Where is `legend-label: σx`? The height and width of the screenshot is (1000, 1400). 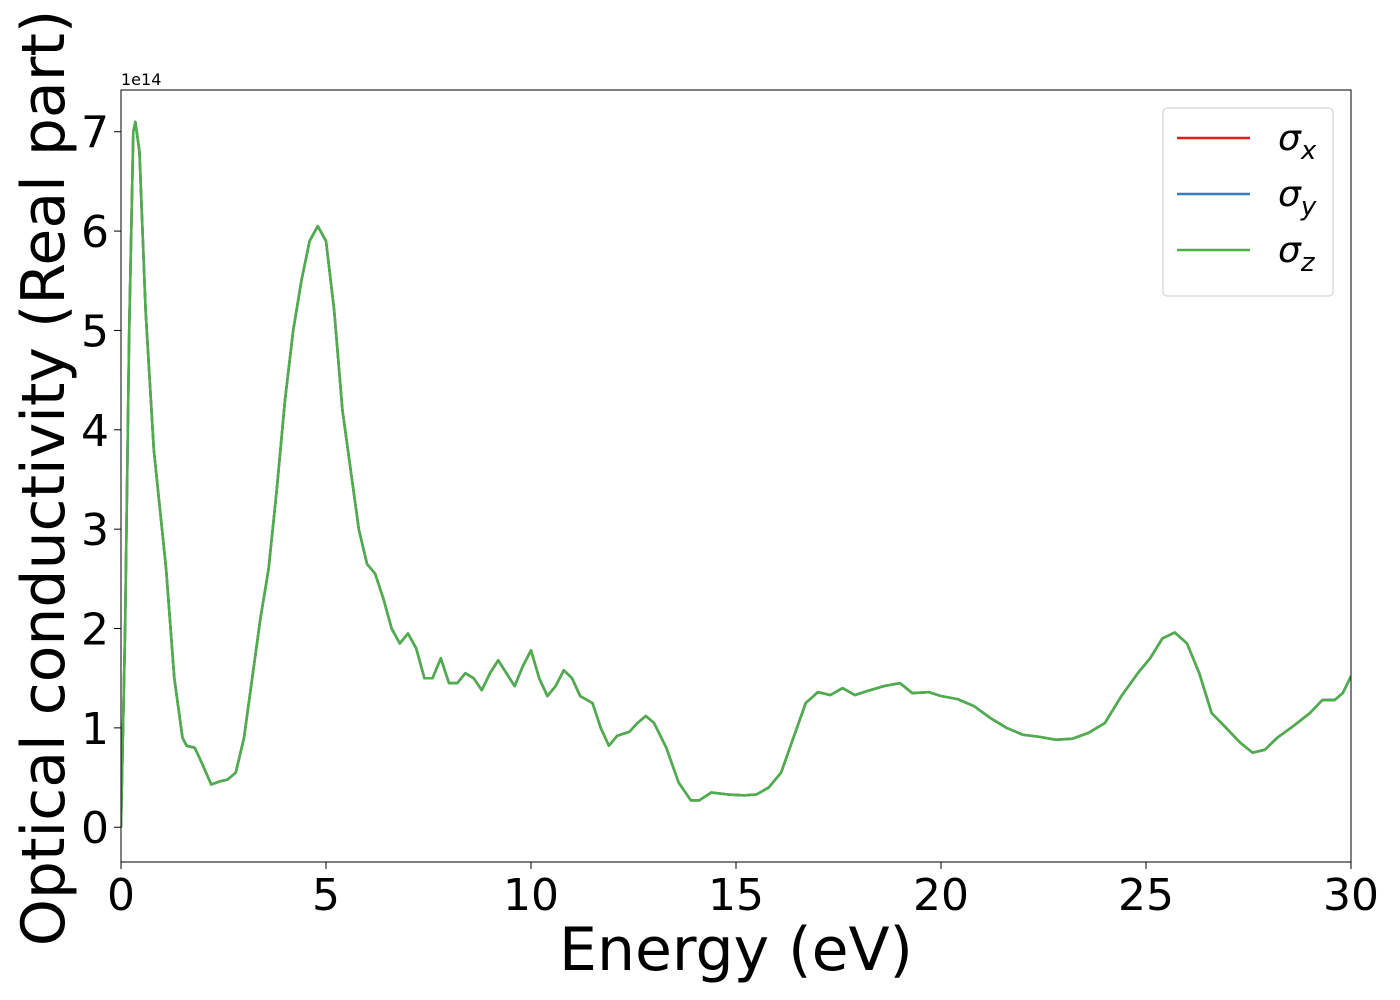
legend-label: σx is located at coordinates (1297, 142).